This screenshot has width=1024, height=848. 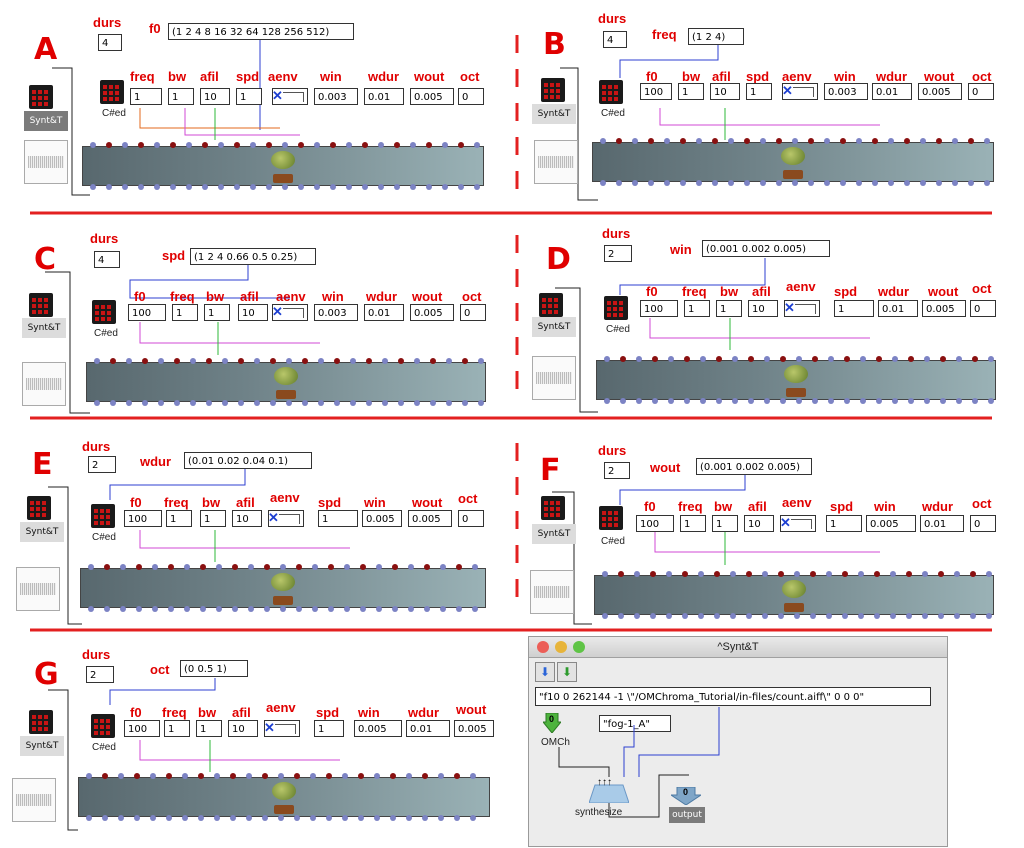 I want to click on waveform-thumbnail, so click(x=556, y=162).